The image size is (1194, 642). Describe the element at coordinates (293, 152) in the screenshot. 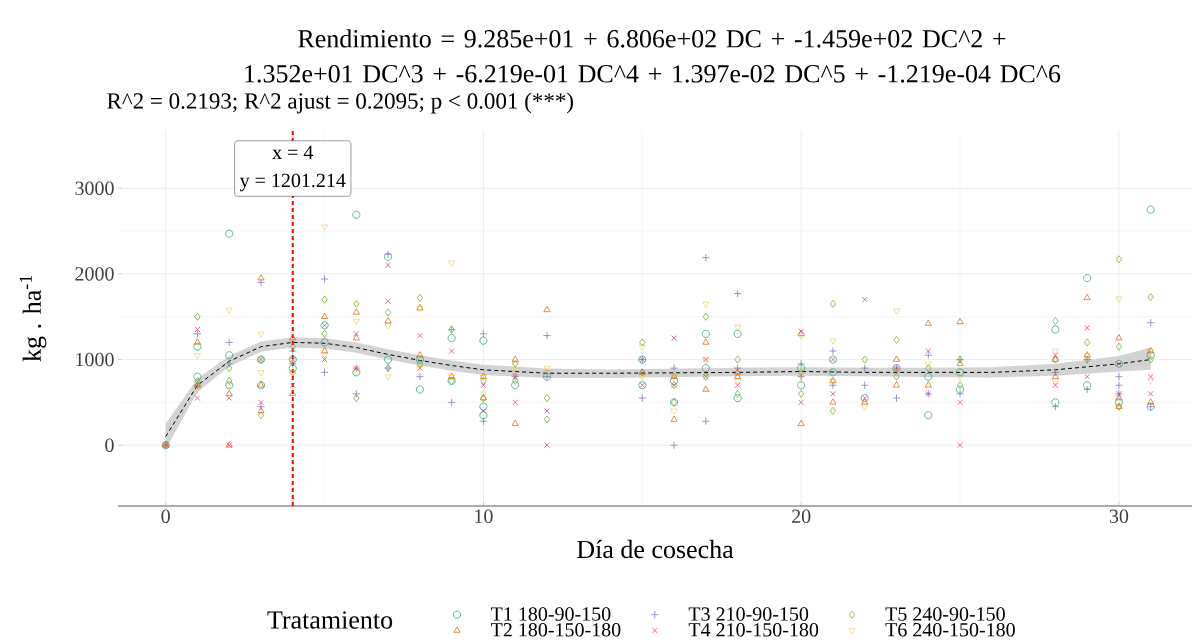

I see `annotation: x = 4` at that location.